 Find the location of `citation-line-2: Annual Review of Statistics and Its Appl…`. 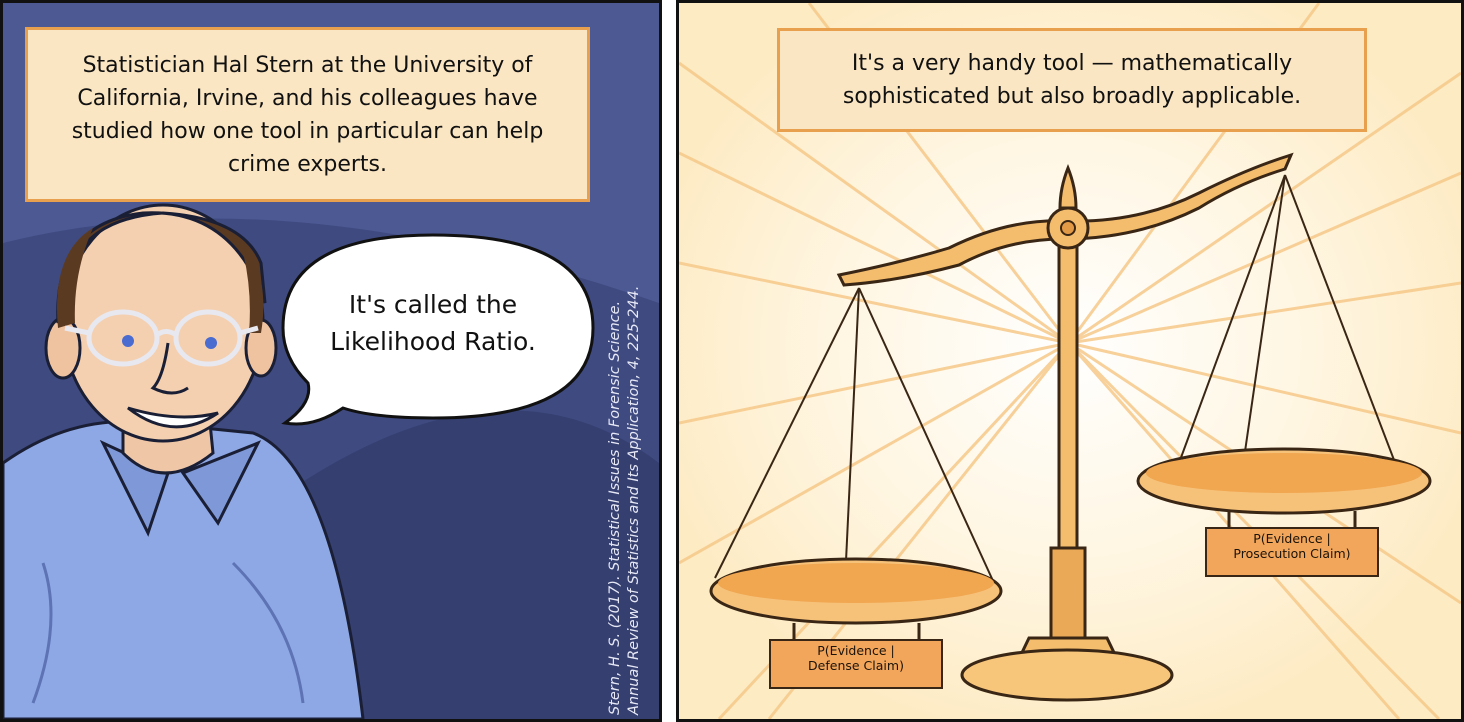

citation-line-2: Annual Review of Statistics and Its Appl… is located at coordinates (634, 500).